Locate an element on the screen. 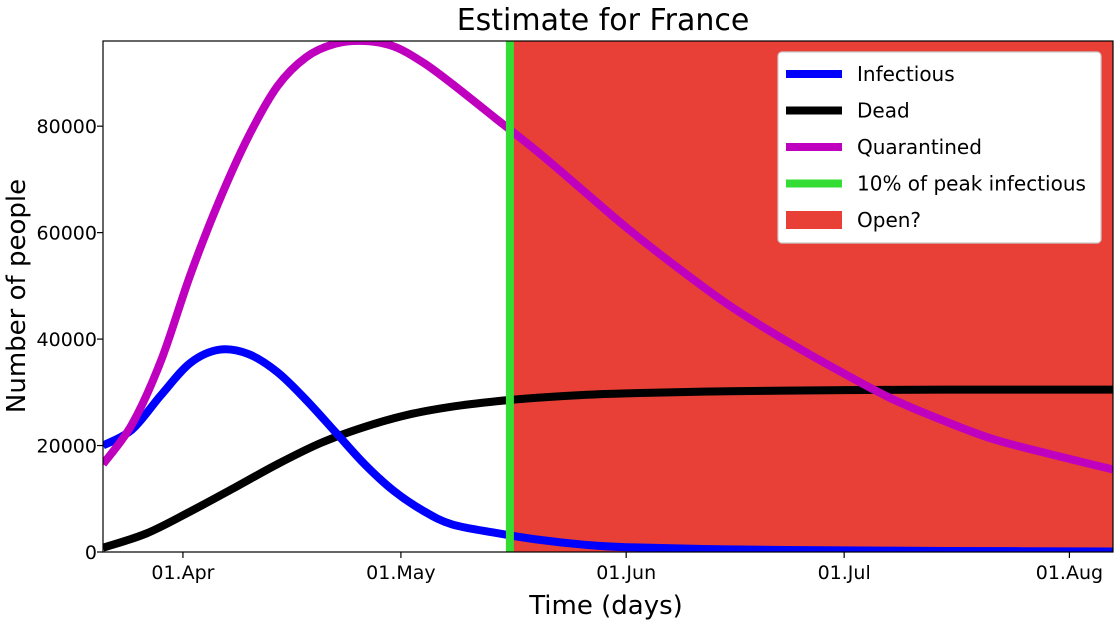  legend-label: Quarantined is located at coordinates (919, 147).